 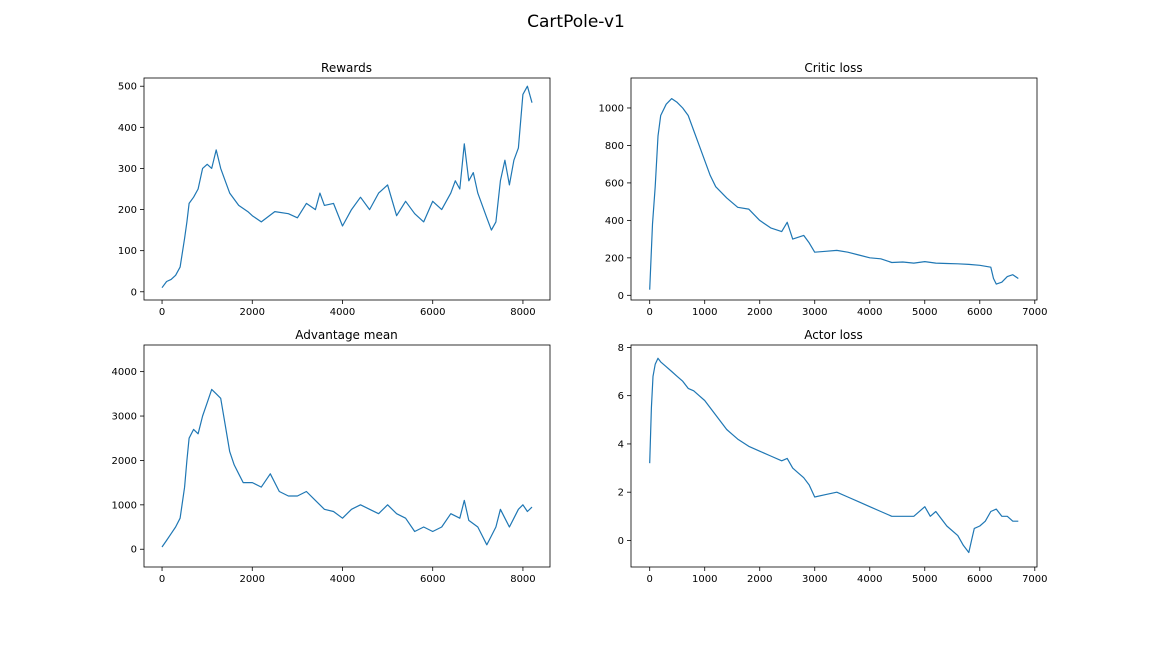 What do you see at coordinates (576, 22) in the screenshot?
I see `figure-title: CartPole-v1` at bounding box center [576, 22].